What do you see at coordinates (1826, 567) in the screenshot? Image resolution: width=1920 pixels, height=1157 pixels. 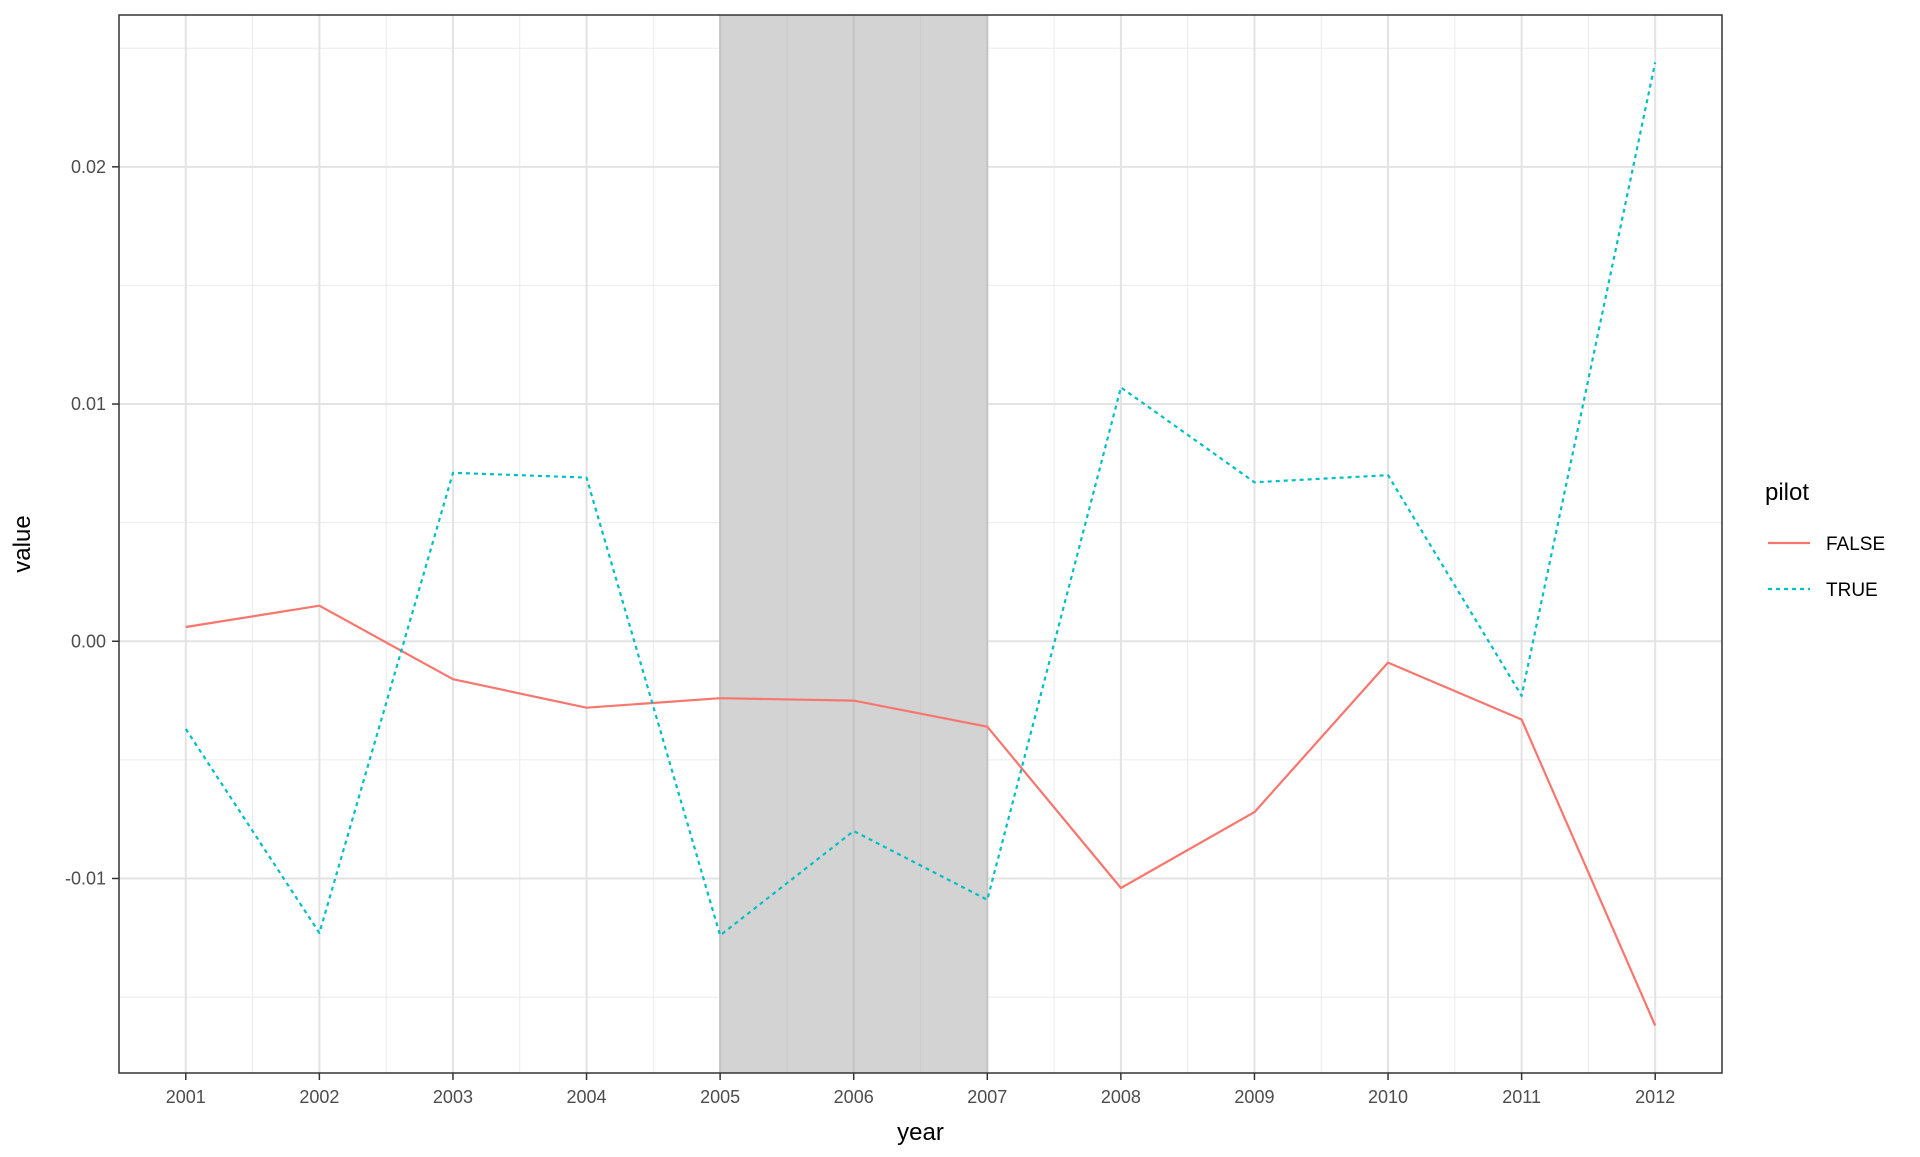 I see `legend-items: FALSE TRUE` at bounding box center [1826, 567].